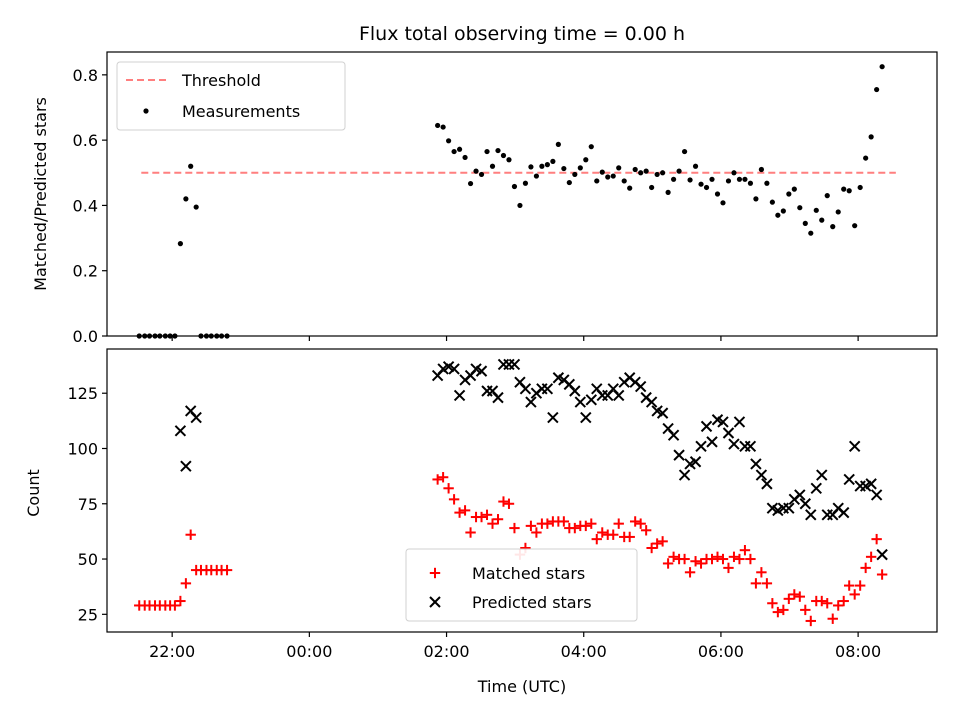 Image resolution: width=960 pixels, height=720 pixels. I want to click on bottom-x-tick-label: 00:00, so click(309, 651).